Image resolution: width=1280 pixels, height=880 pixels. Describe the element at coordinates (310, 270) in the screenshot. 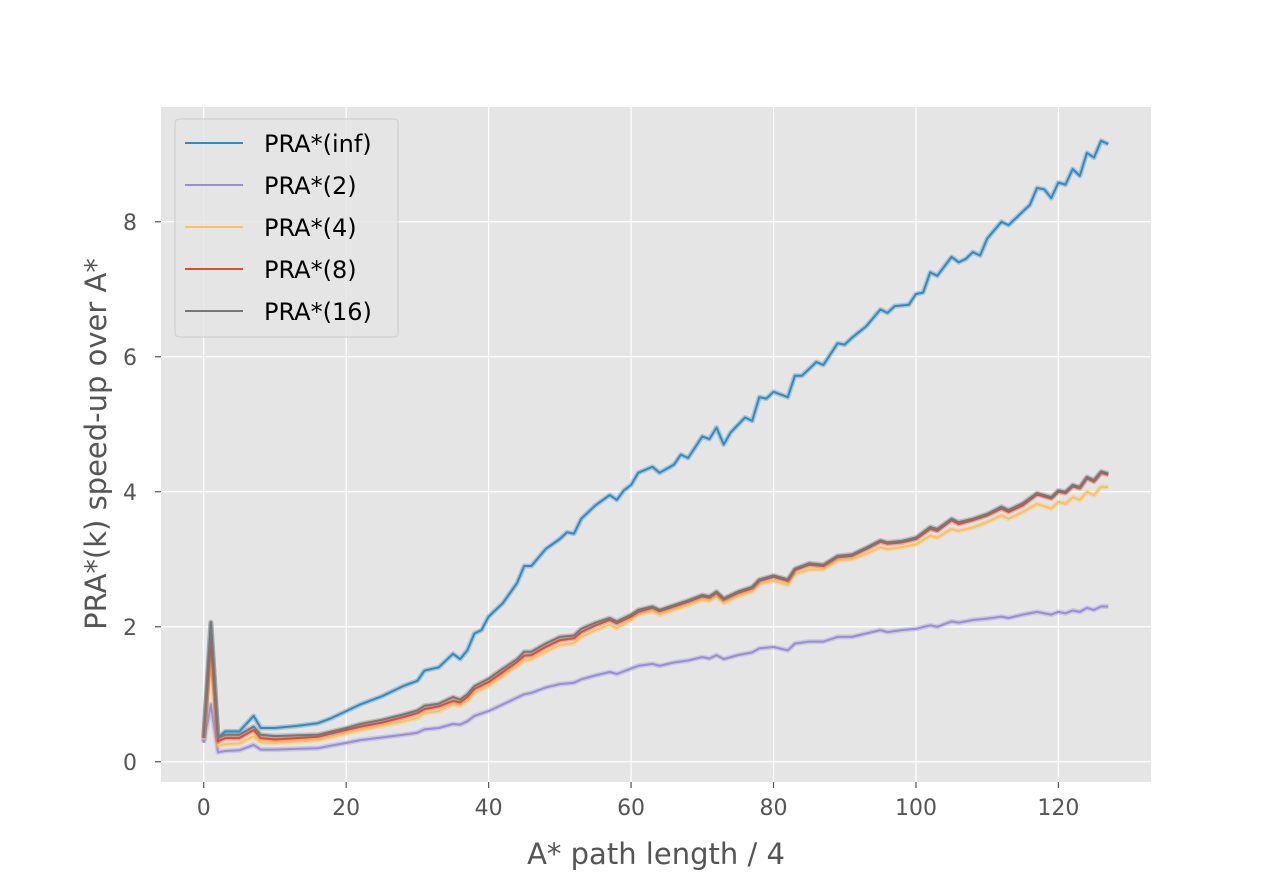

I see `legend-label-pra-8: PRA*(8)` at that location.